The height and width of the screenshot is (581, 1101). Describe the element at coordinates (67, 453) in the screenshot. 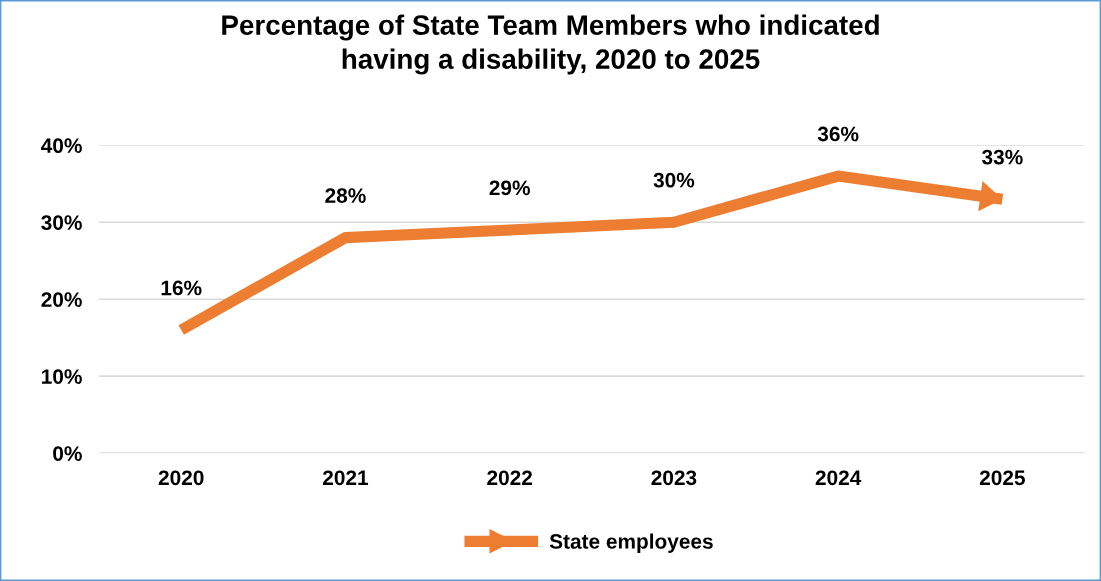

I see `y-tick-label: 0%` at that location.